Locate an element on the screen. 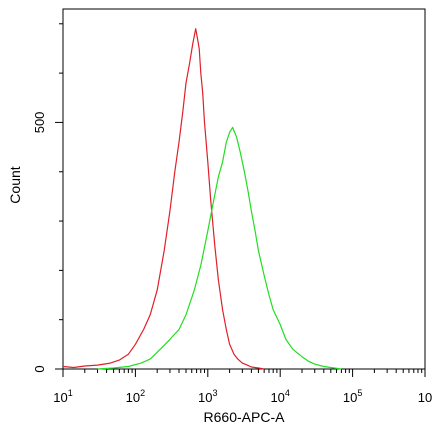 The image size is (435, 428). x-axis-title: R660-APC-A is located at coordinates (245, 417).